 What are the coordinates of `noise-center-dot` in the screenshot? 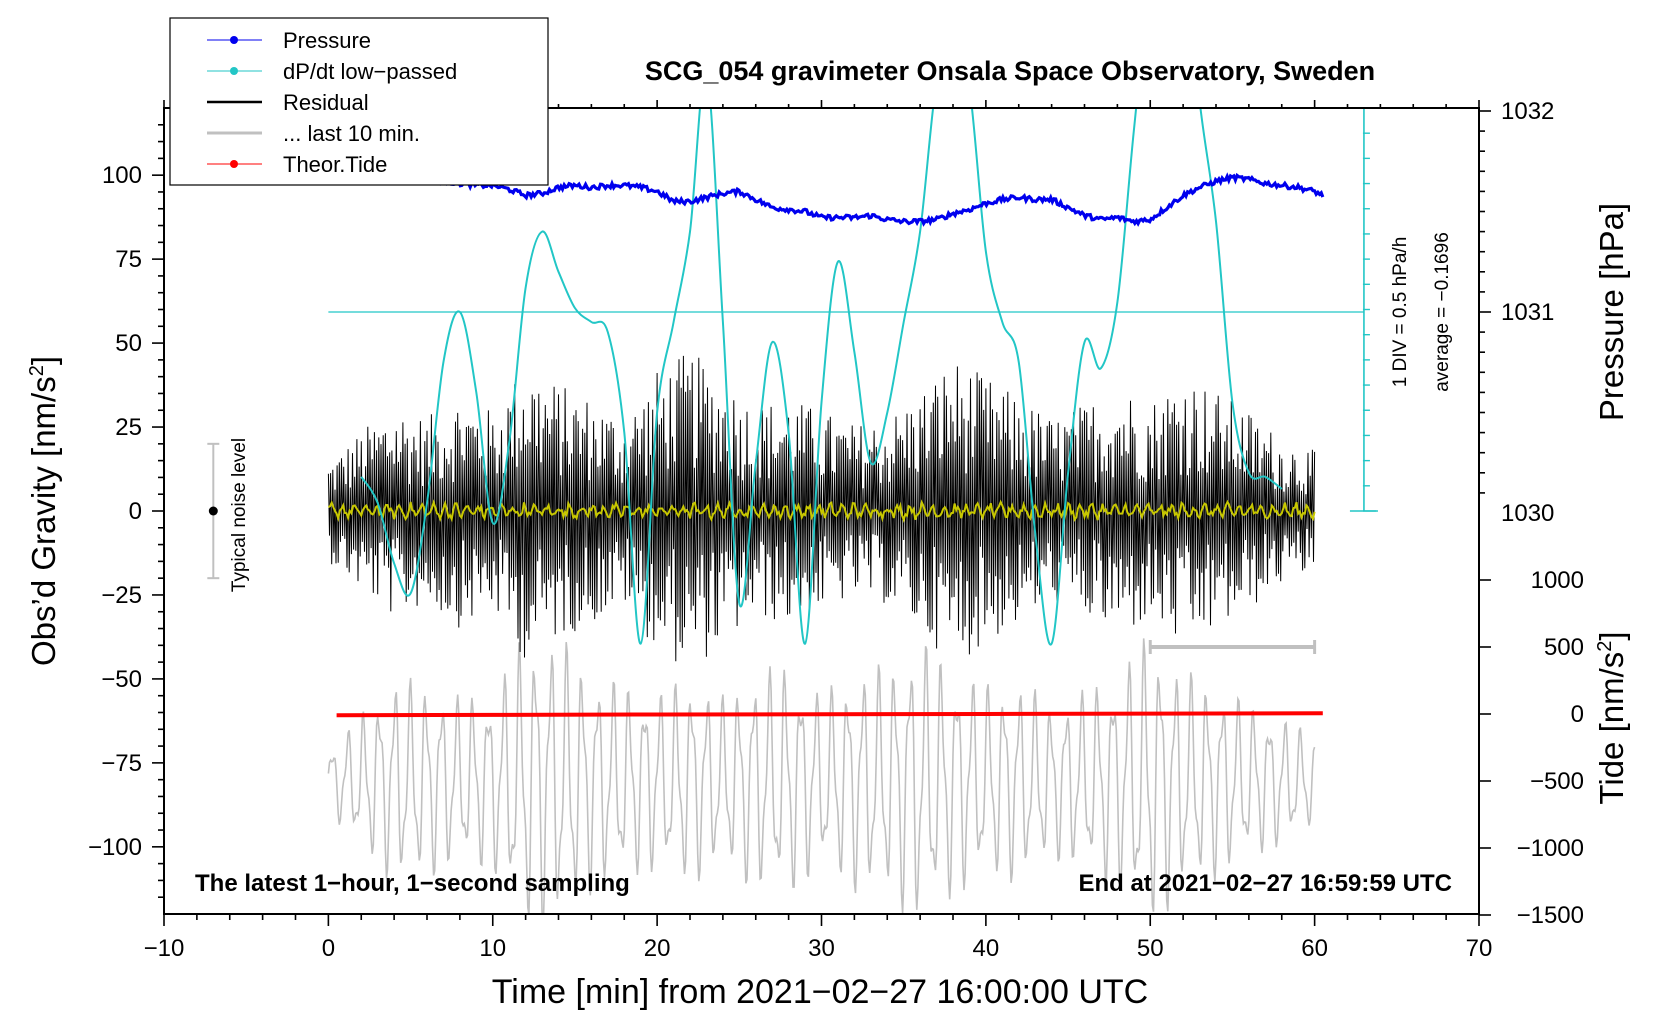 It's located at (213, 511).